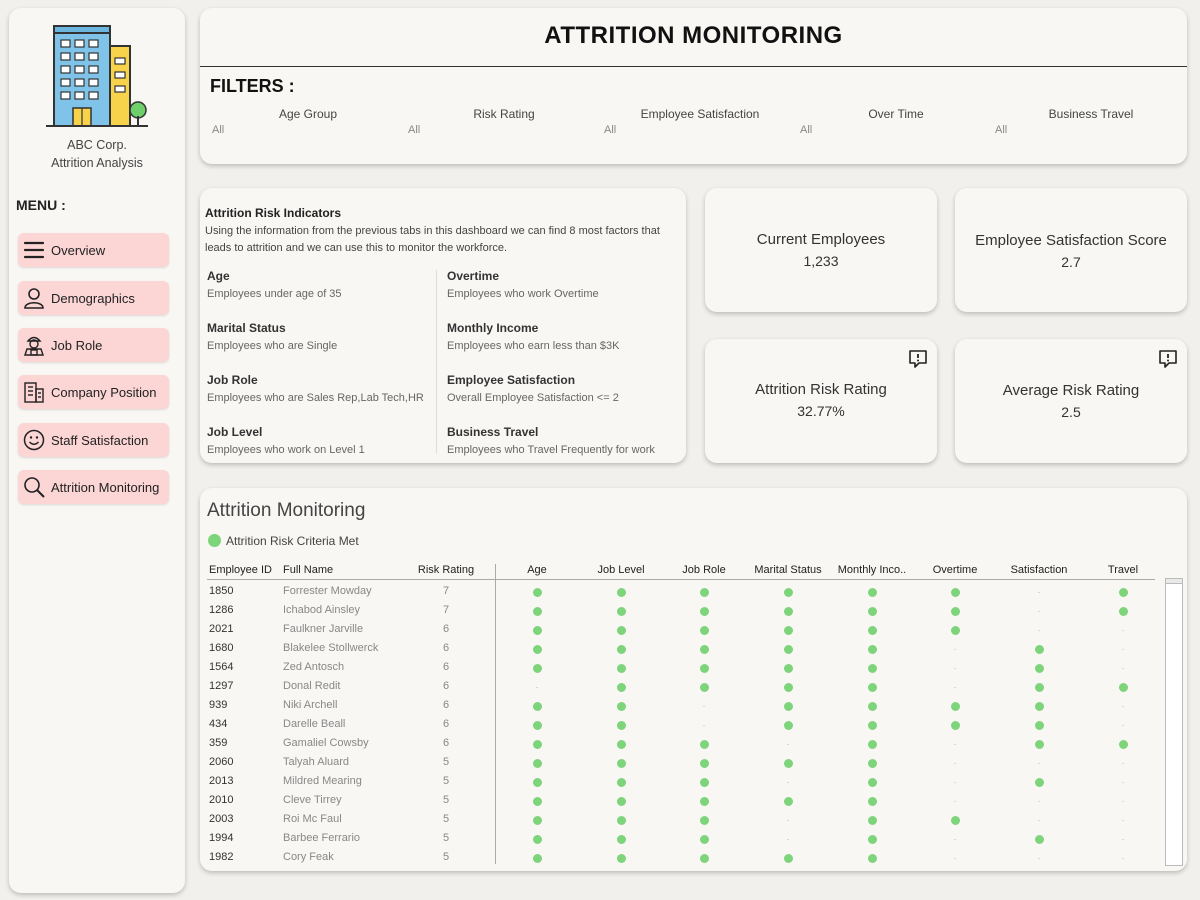 The image size is (1200, 900). Describe the element at coordinates (704, 570) in the screenshot. I see `column-header: Job Role` at that location.